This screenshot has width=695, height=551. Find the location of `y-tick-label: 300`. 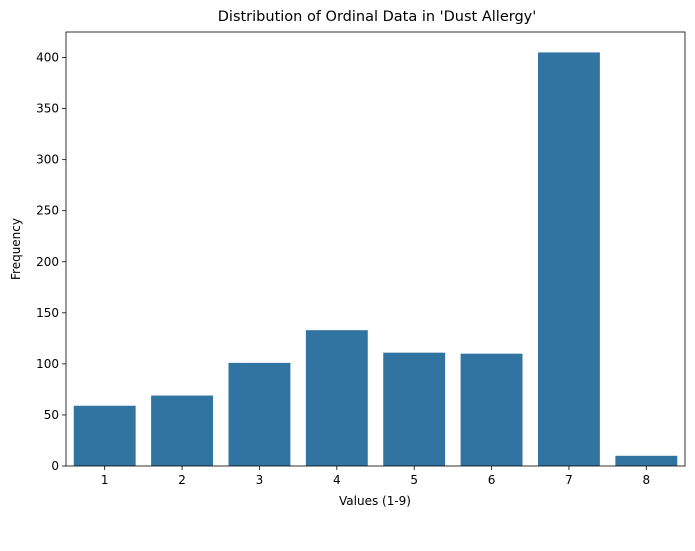

y-tick-label: 300 is located at coordinates (47, 160).